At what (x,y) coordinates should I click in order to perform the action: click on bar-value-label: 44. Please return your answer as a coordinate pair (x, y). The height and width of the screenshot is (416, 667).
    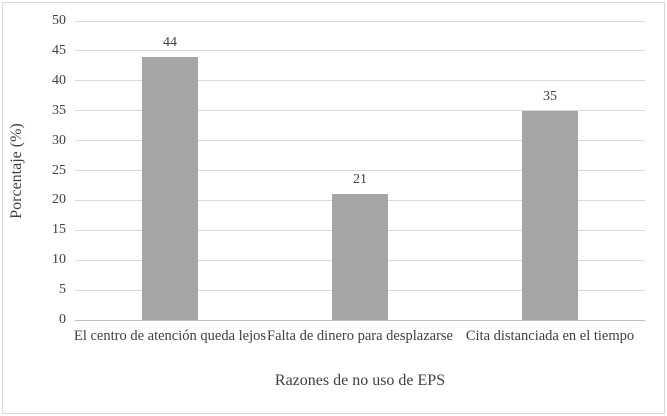
    Looking at the image, I should click on (170, 42).